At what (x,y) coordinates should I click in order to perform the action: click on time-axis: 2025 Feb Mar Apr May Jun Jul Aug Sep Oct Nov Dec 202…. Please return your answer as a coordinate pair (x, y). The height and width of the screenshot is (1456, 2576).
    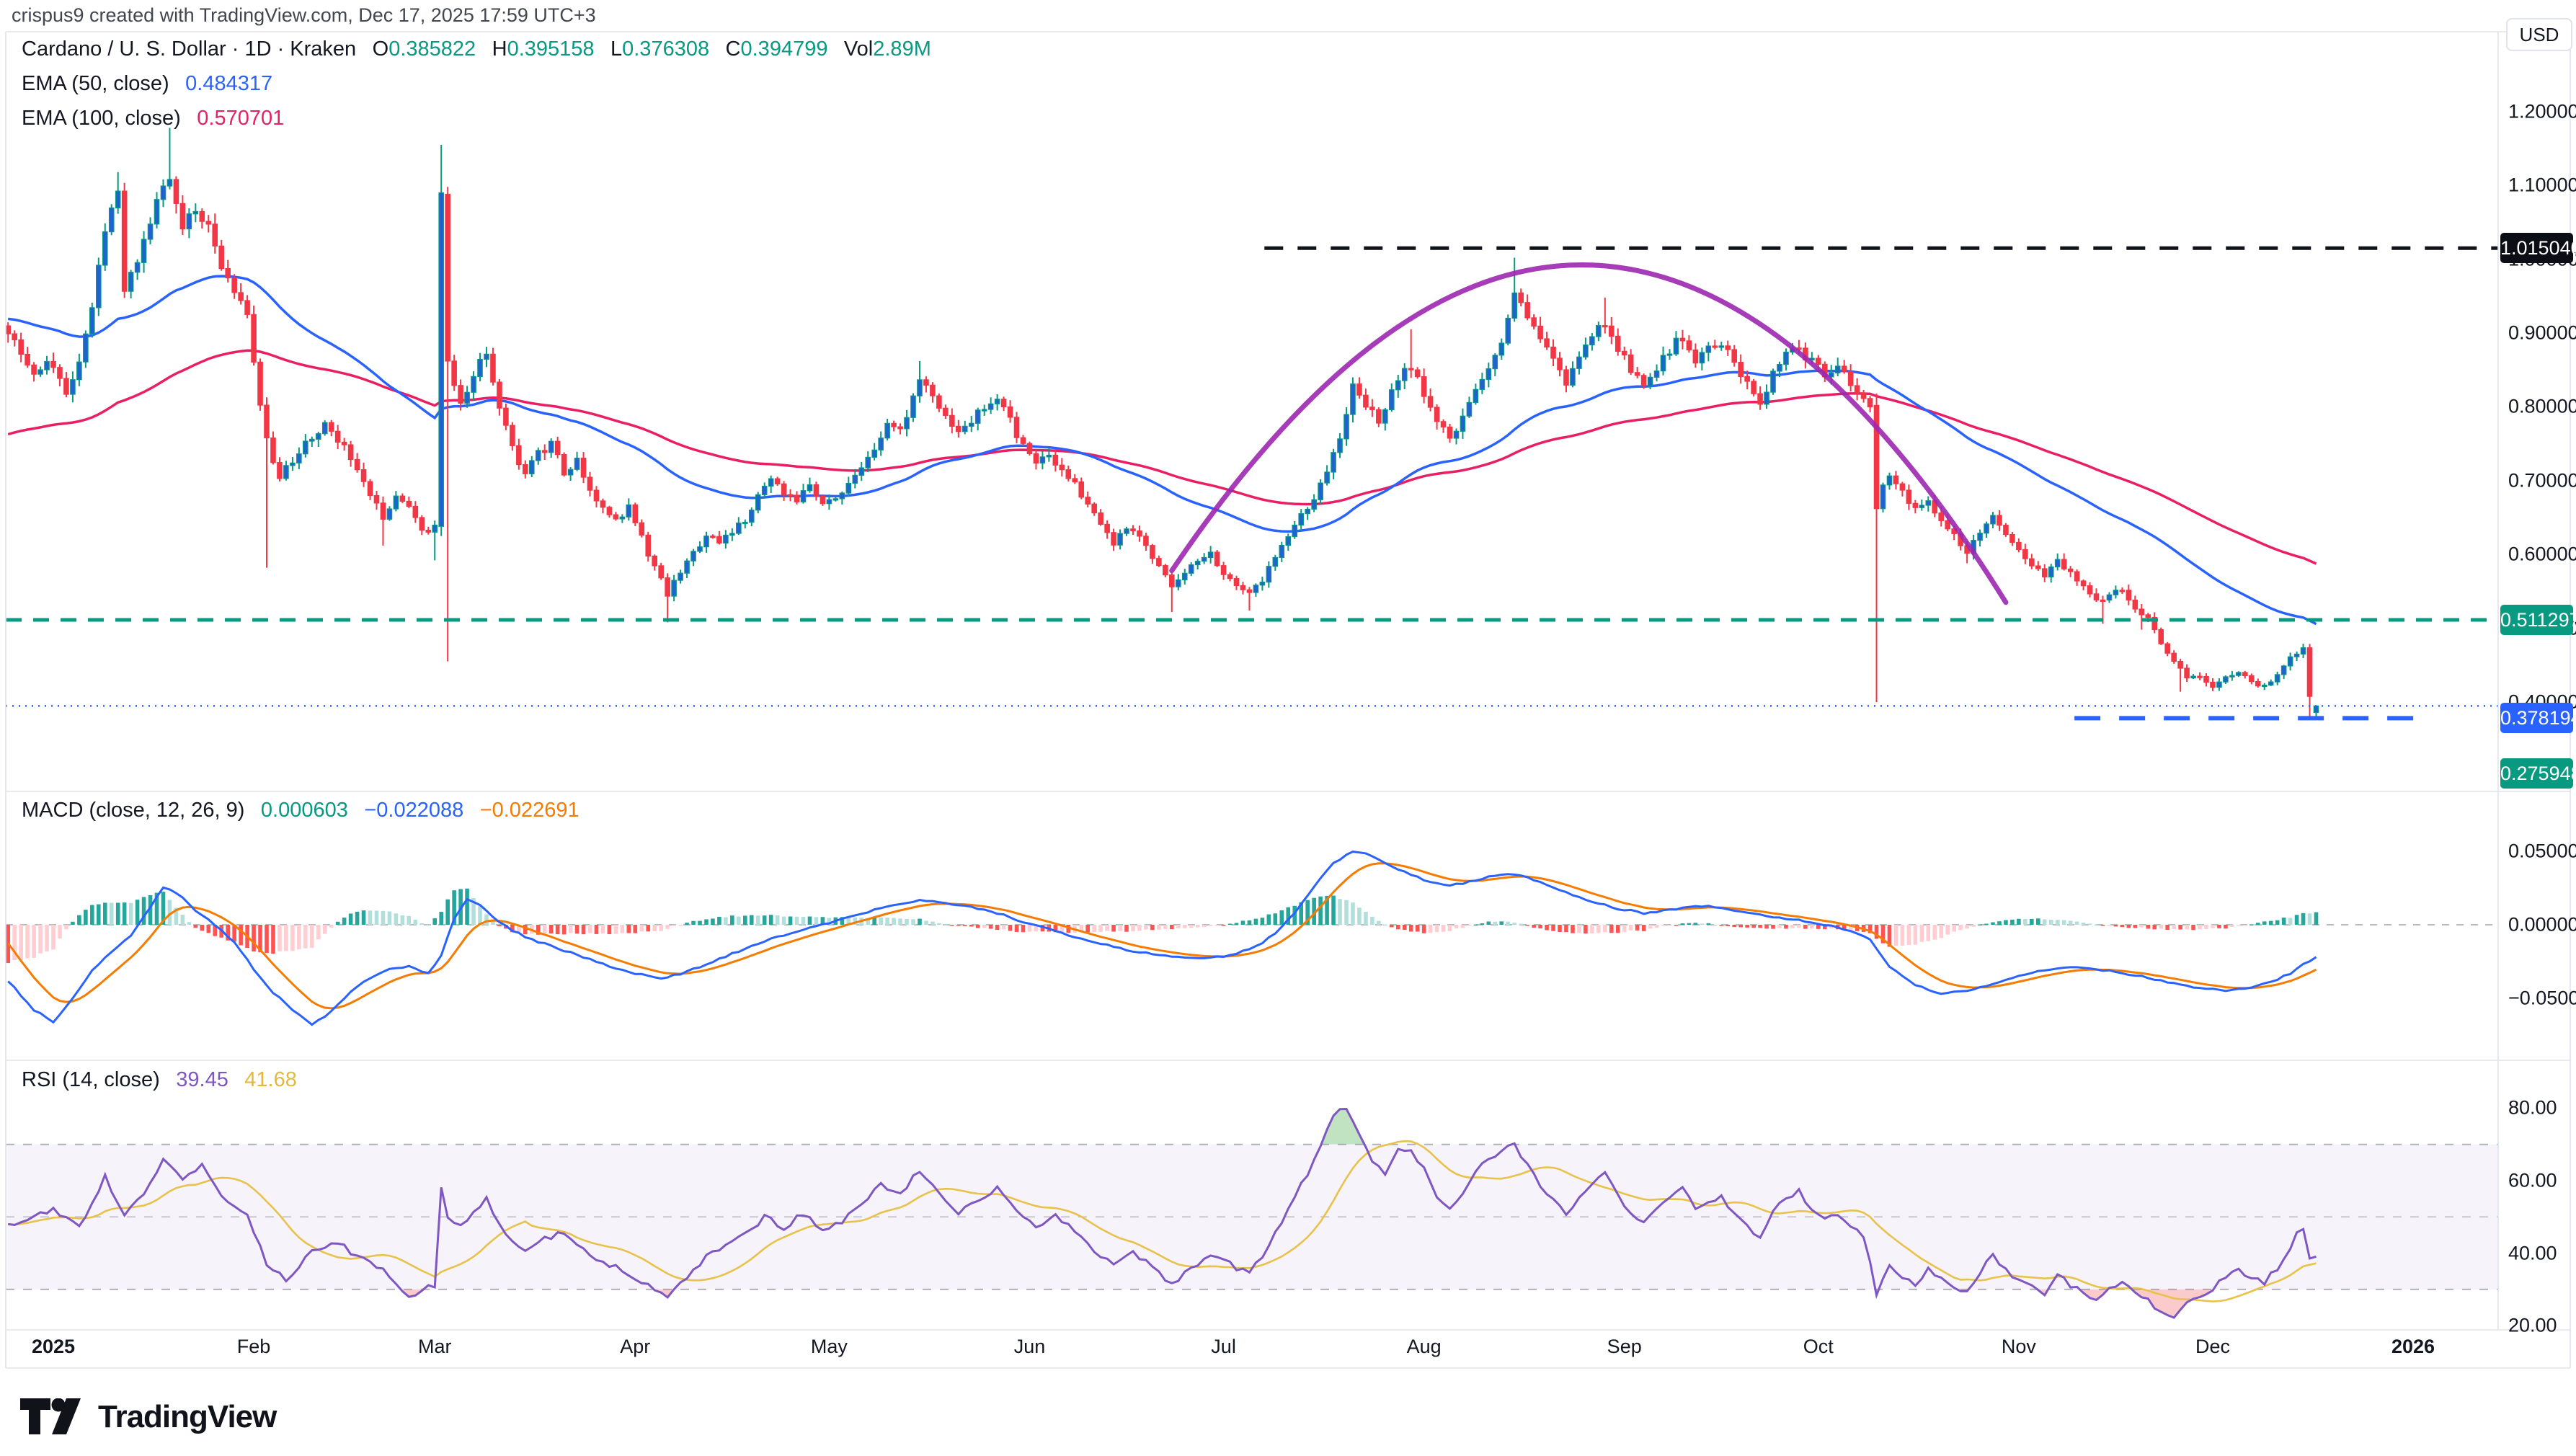
    Looking at the image, I should click on (1249, 1347).